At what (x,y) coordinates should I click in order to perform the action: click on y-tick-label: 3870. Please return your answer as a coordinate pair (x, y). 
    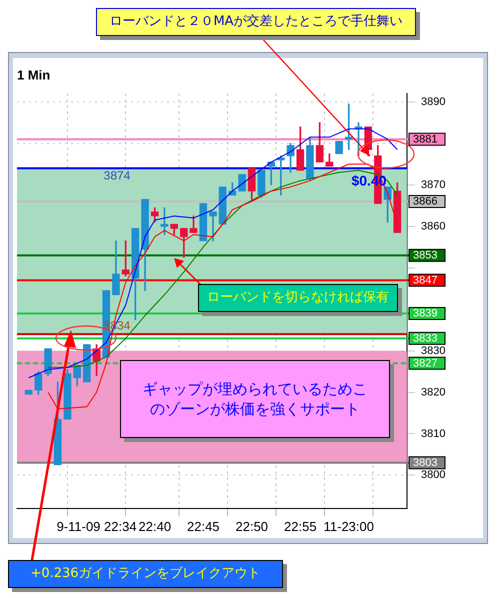
    Looking at the image, I should click on (433, 184).